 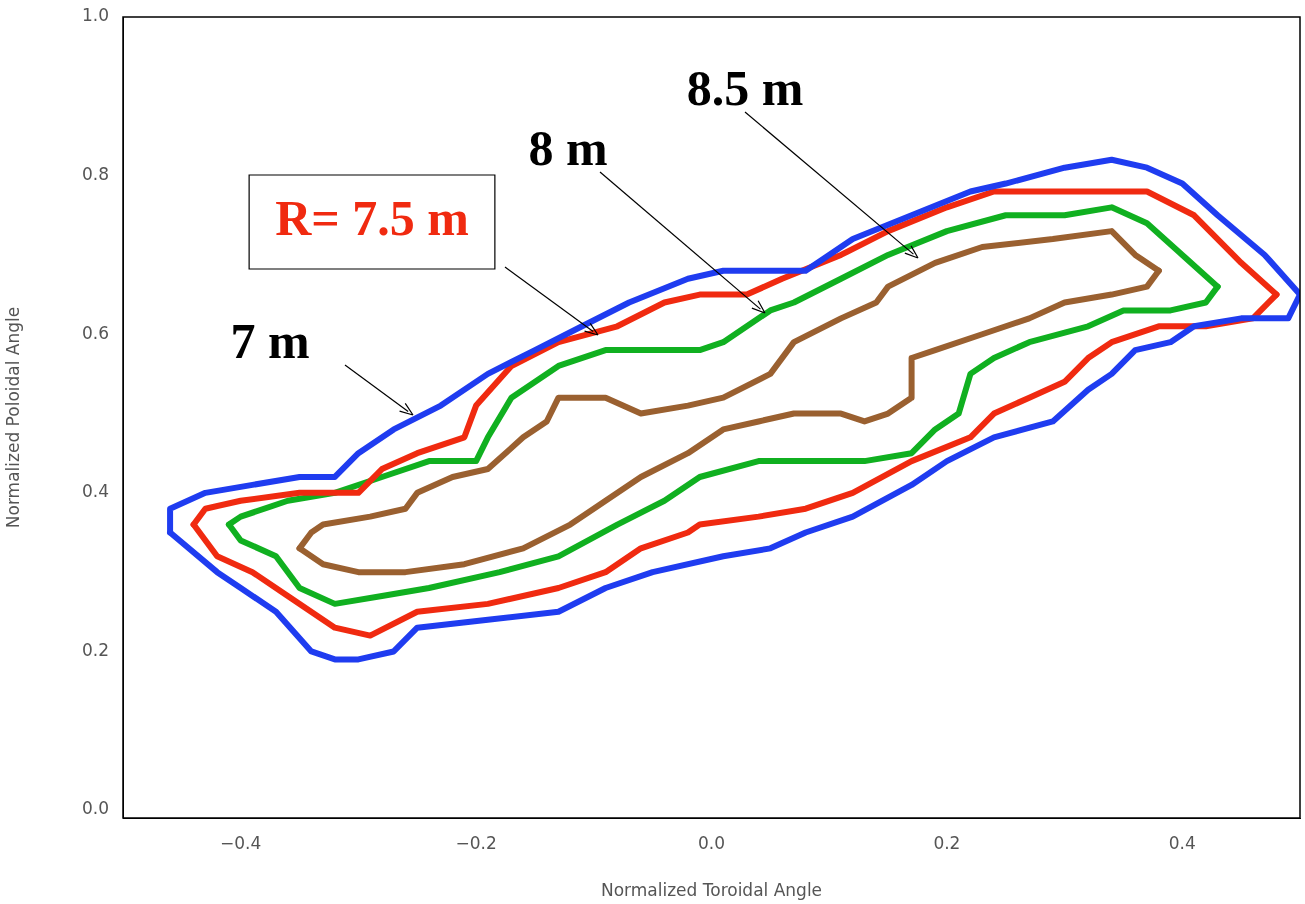 What do you see at coordinates (12, 417) in the screenshot?
I see `y-axis-title: Normalized Poloidal Angle` at bounding box center [12, 417].